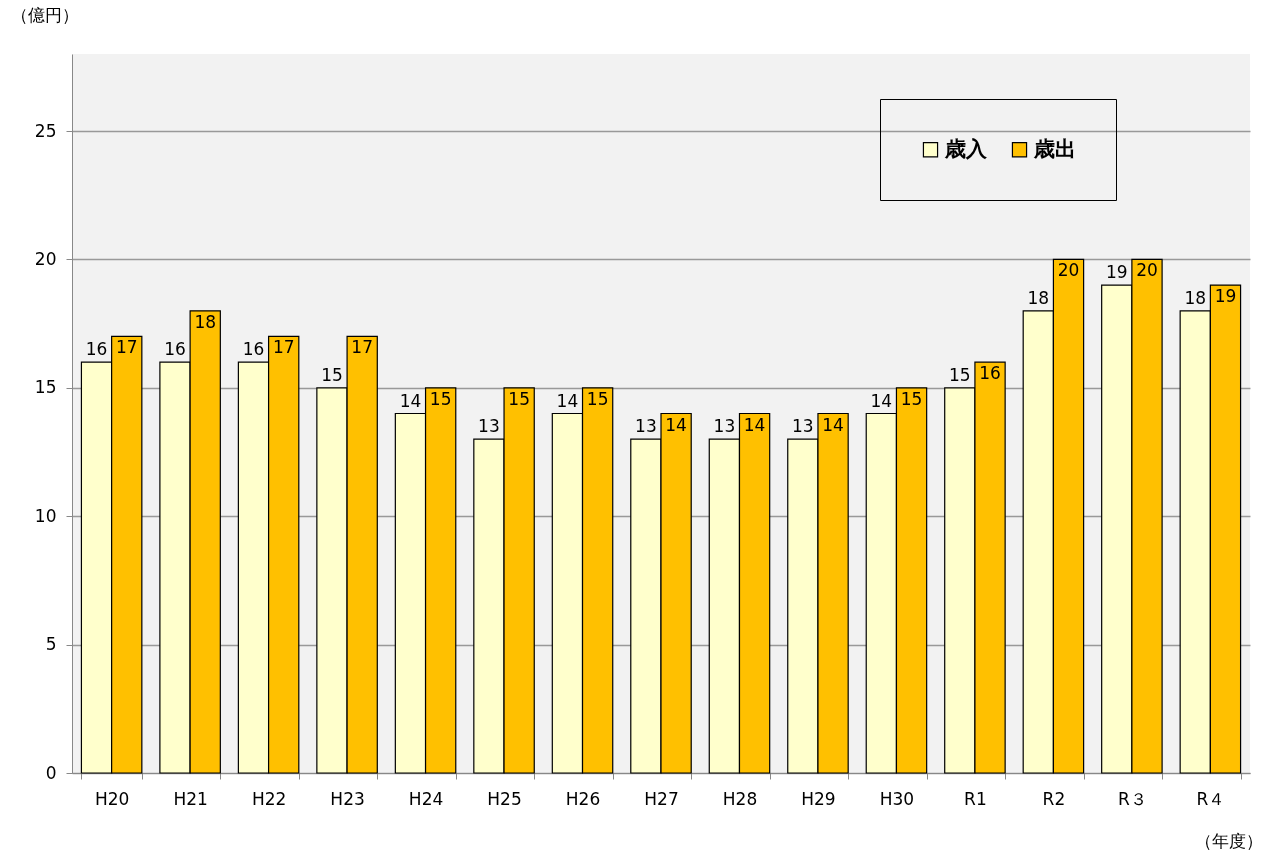  Describe the element at coordinates (51, 644) in the screenshot. I see `y-tick-label: 5` at that location.